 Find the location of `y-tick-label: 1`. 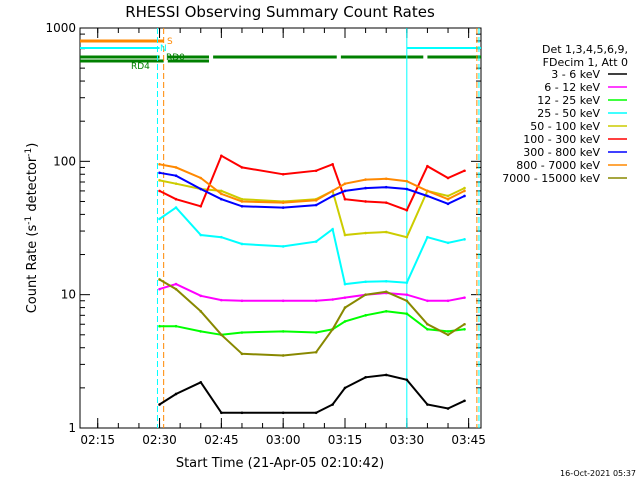

y-tick-label: 1 is located at coordinates (72, 428).